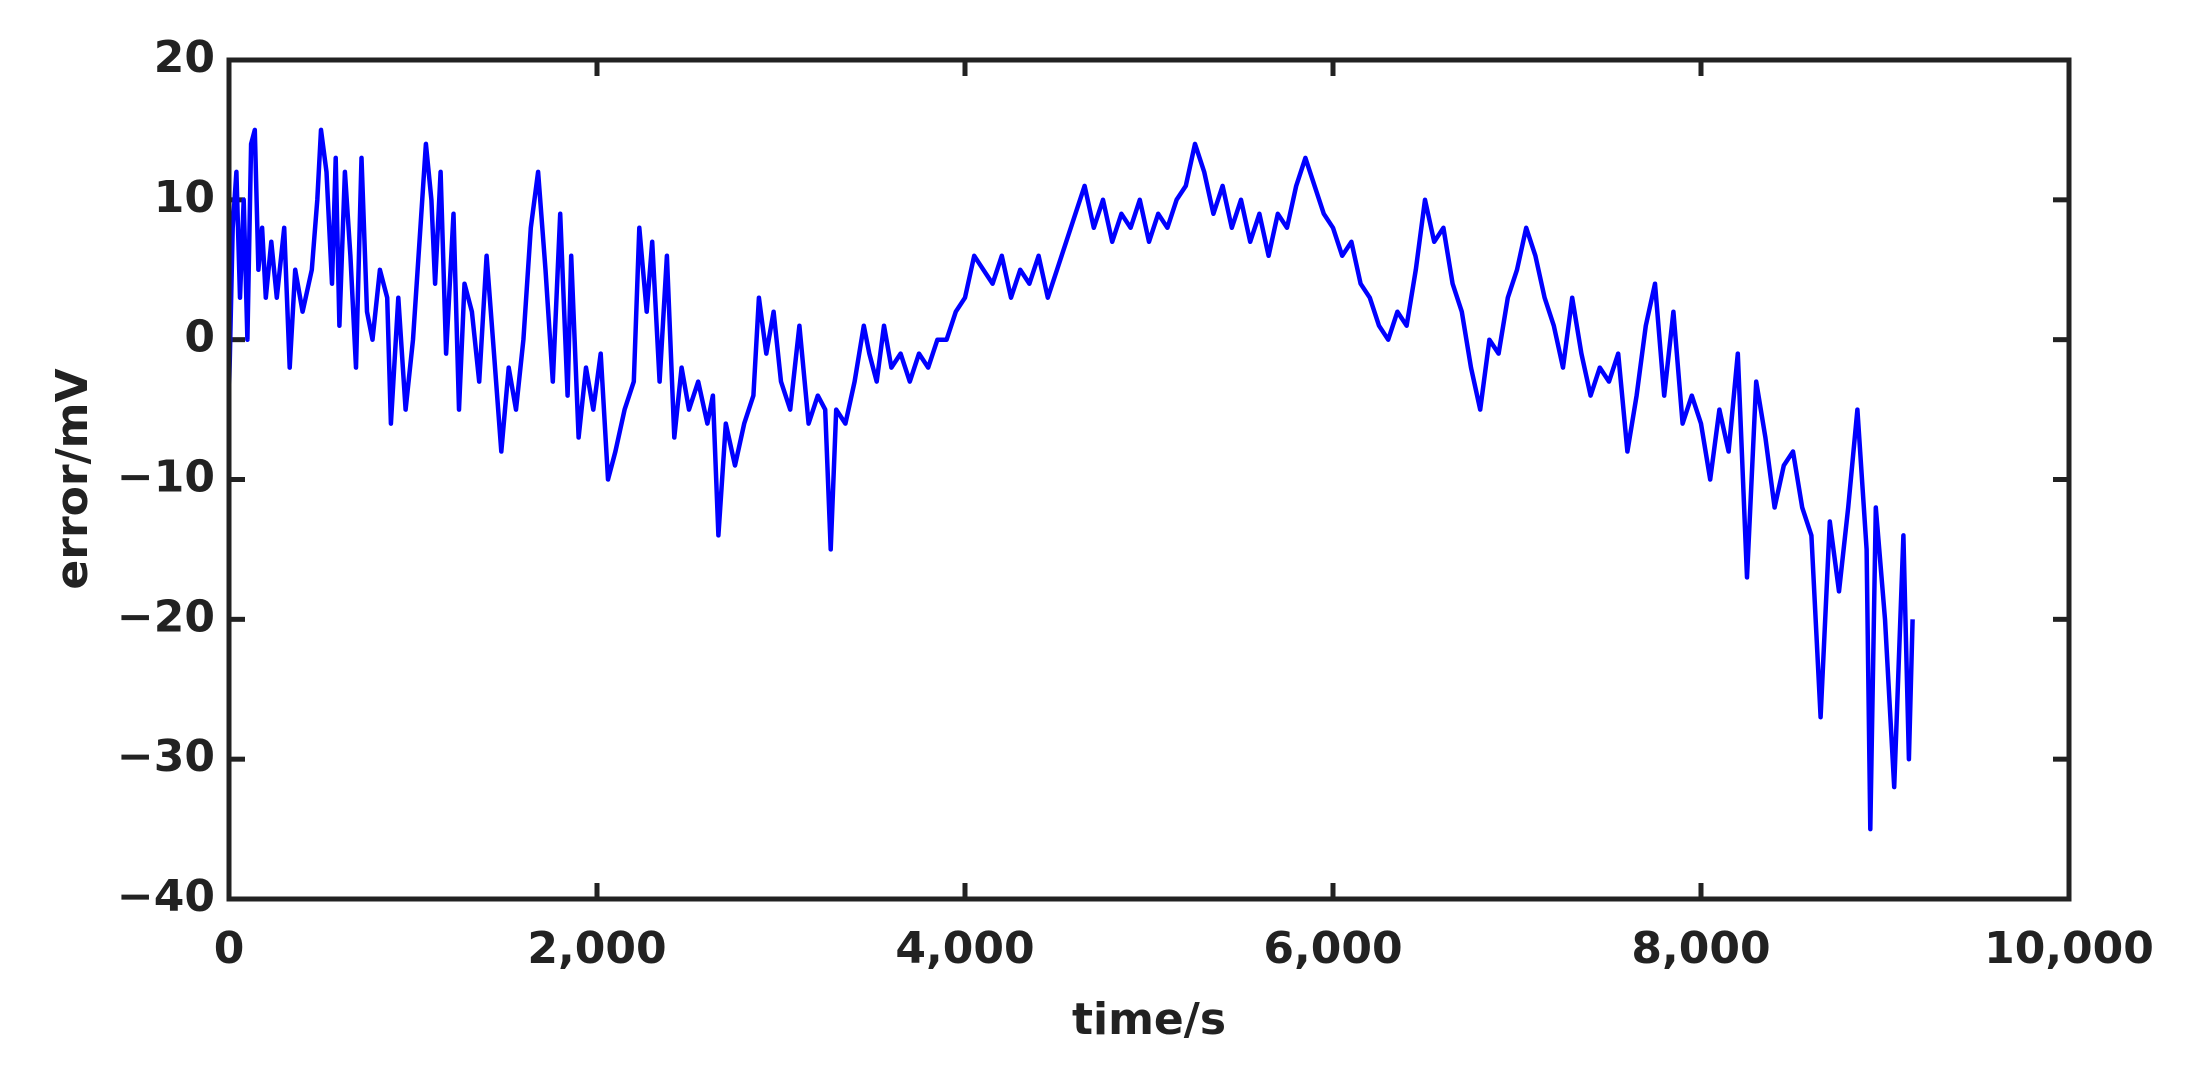  Describe the element at coordinates (166, 477) in the screenshot. I see `y-tick-label: −10` at that location.